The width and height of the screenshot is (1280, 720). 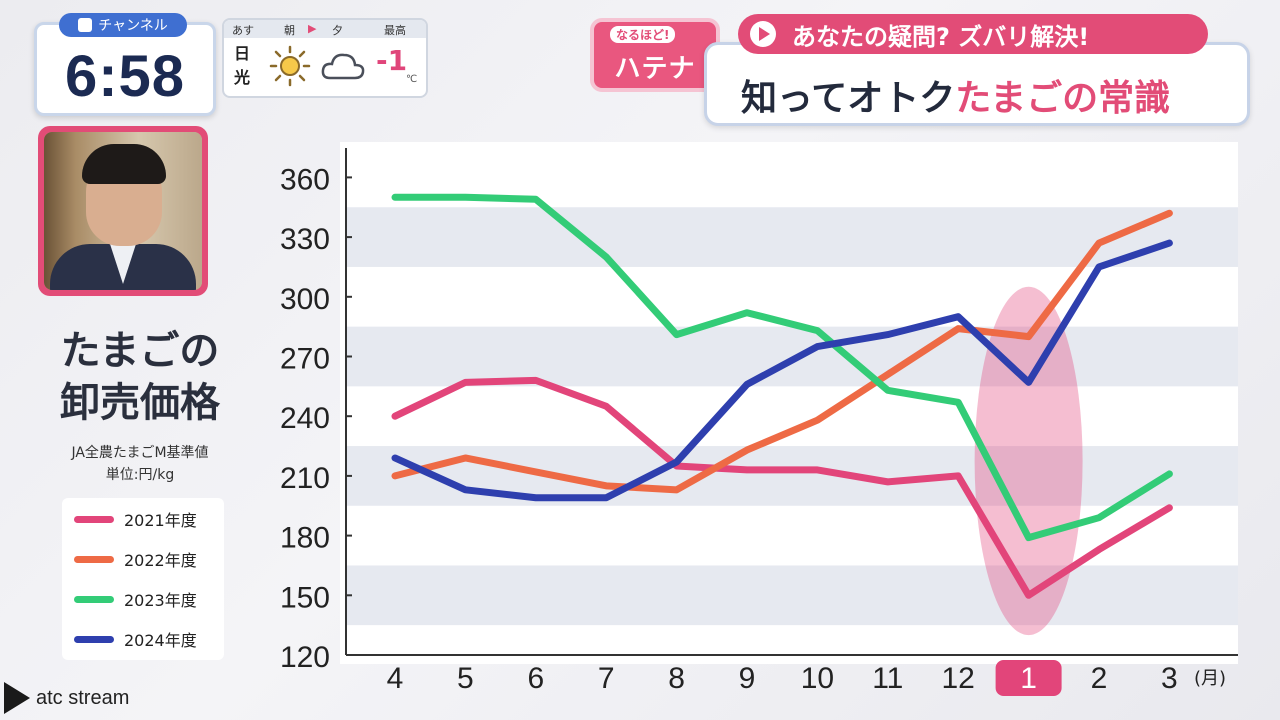 What do you see at coordinates (312, 28) in the screenshot?
I see `arrow-right-icon: ▶` at bounding box center [312, 28].